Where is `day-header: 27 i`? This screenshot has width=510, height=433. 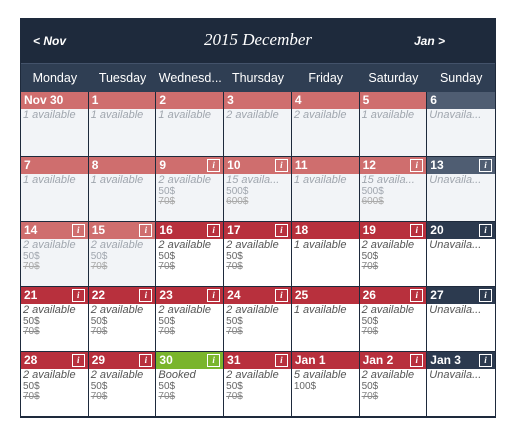 day-header: 27 i is located at coordinates (461, 295).